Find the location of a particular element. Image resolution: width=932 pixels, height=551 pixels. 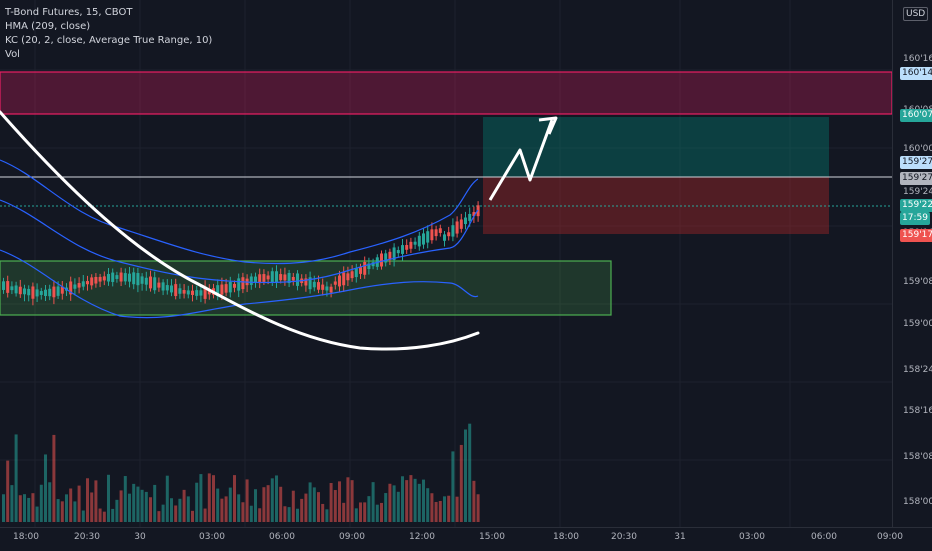

price-label: 17:59 is located at coordinates (915, 218).